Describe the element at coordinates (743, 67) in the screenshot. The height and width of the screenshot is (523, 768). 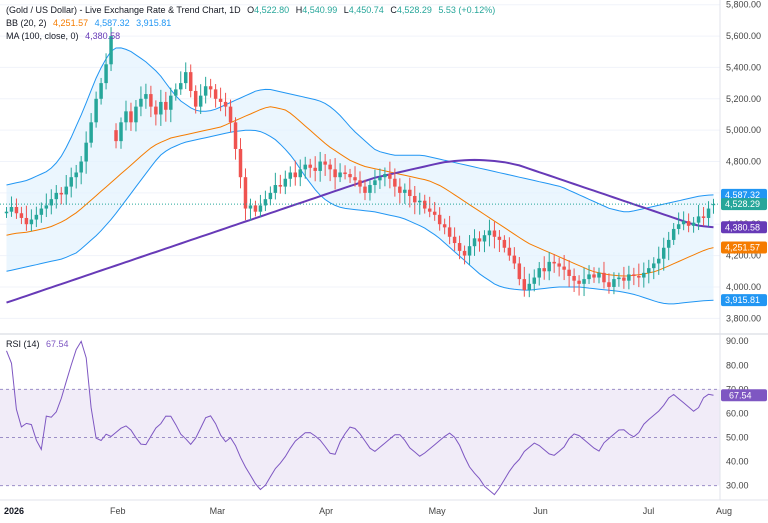
I see `price-tick-label: 5,400.00` at that location.